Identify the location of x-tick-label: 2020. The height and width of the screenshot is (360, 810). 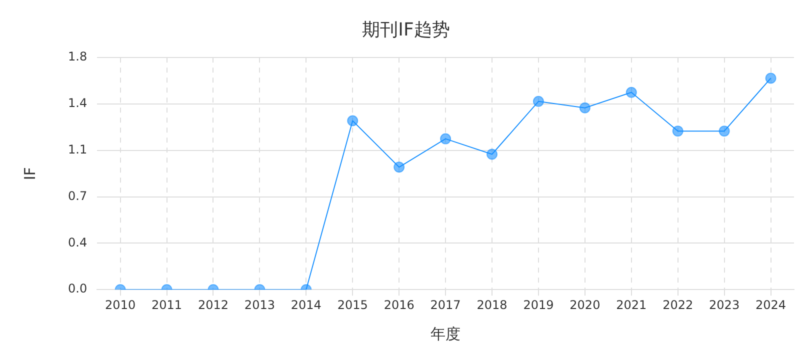
(585, 305).